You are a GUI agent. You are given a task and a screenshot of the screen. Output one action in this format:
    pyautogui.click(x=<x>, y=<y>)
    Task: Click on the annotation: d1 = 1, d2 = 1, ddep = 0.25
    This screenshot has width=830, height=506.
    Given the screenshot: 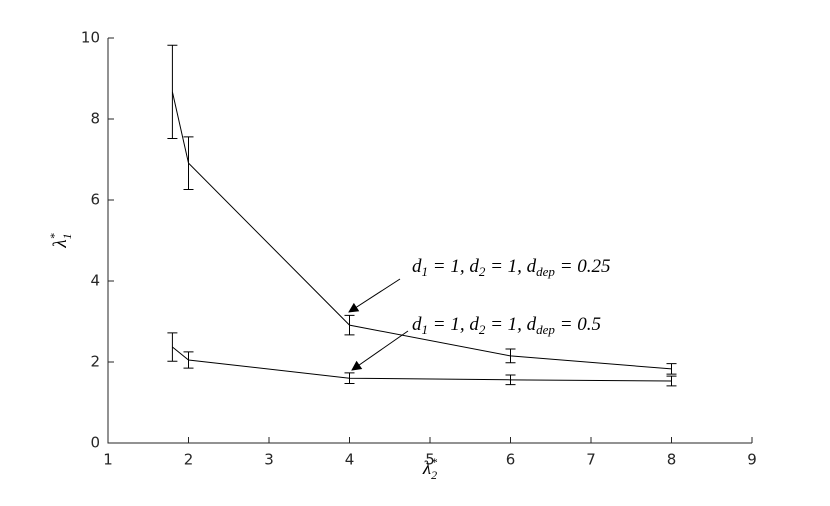 What is the action you would take?
    pyautogui.click(x=511, y=267)
    